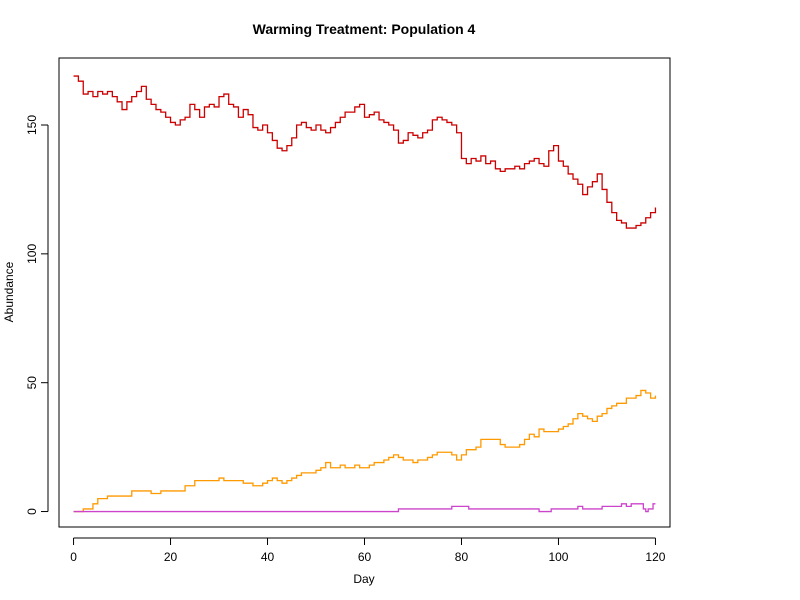 The height and width of the screenshot is (600, 800). Describe the element at coordinates (655, 557) in the screenshot. I see `x-tick-label: 120` at that location.